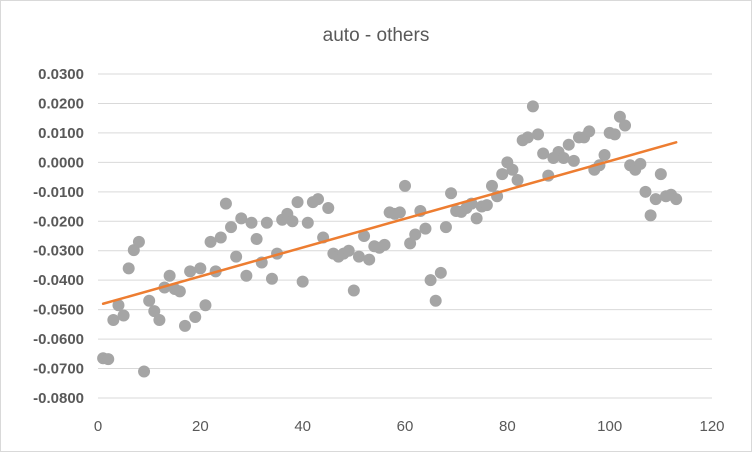  I want to click on y-tick-label: 0.0100, so click(61, 133).